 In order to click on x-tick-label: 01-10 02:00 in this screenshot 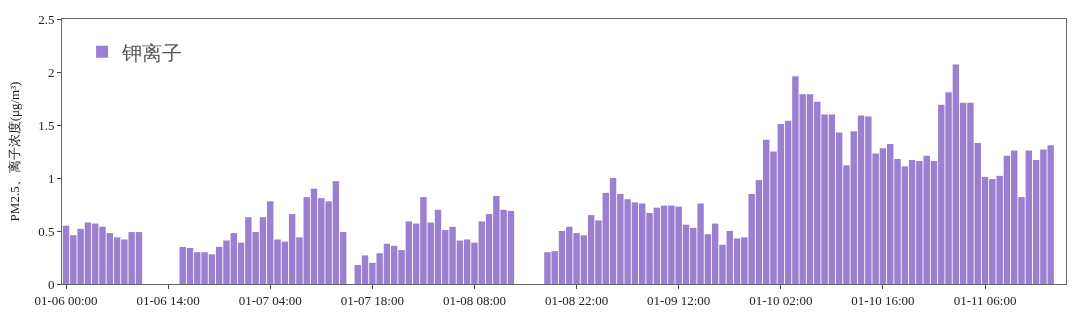, I will do `click(781, 300)`.